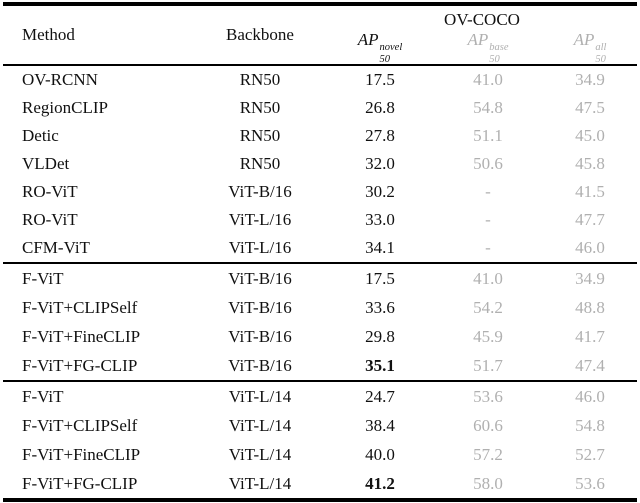  I want to click on header-divider, so click(320, 65).